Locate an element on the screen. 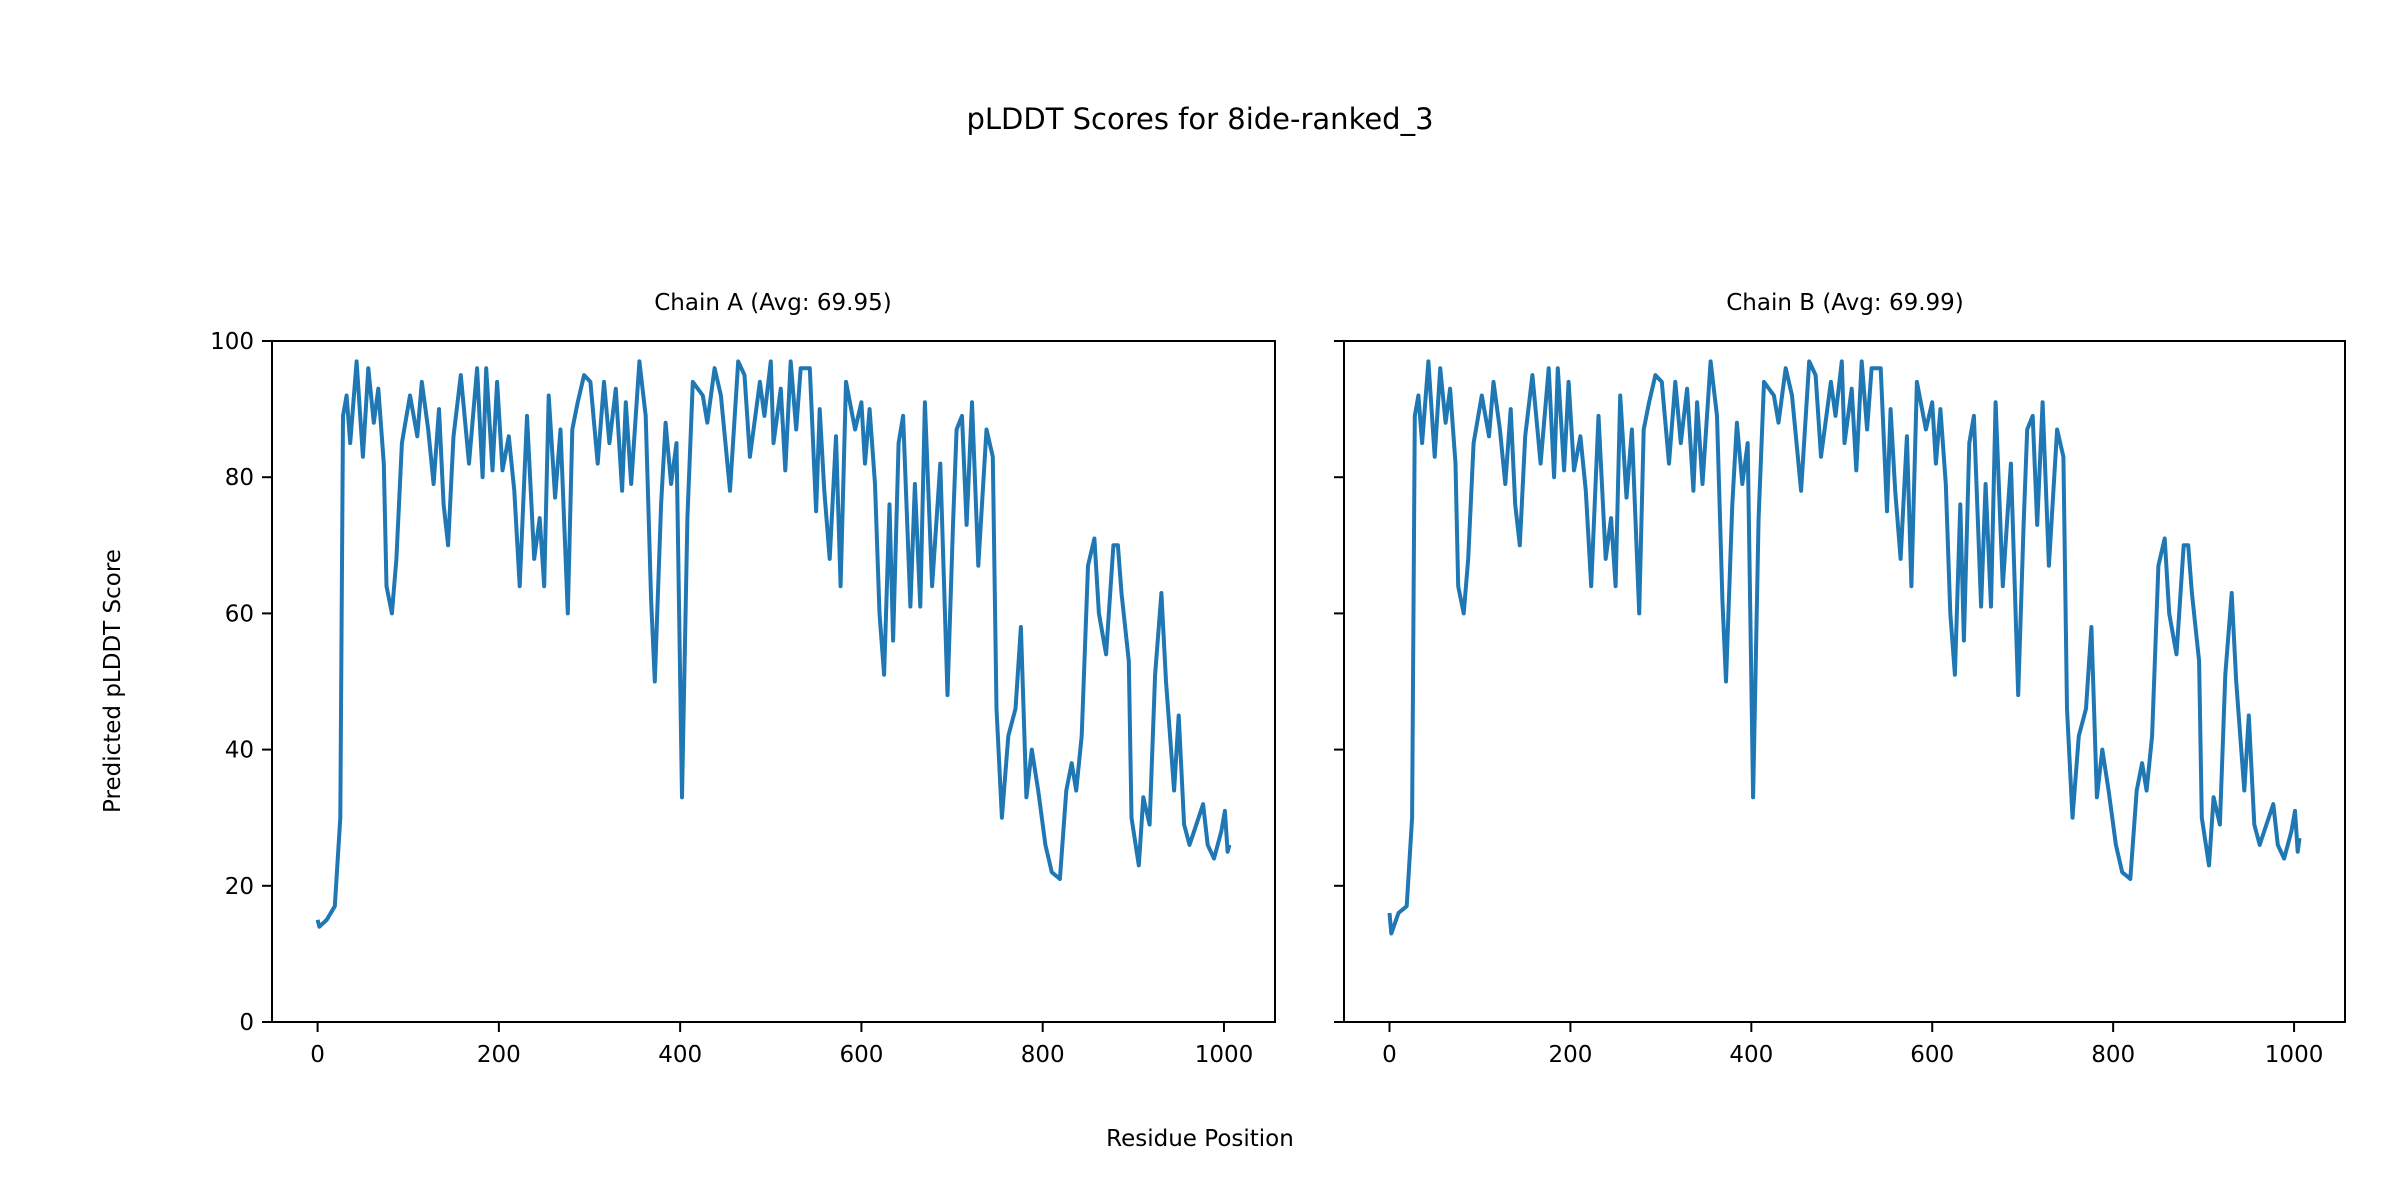  y-tick: 20 is located at coordinates (248, 887).